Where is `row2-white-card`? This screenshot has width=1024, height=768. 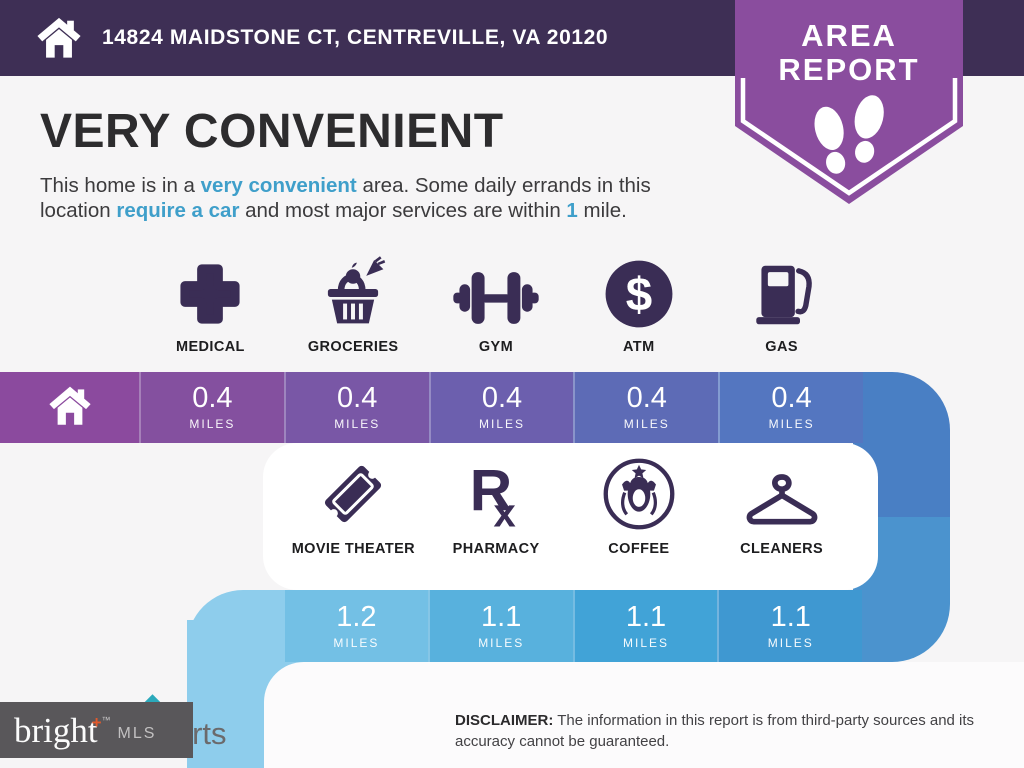
row2-white-card is located at coordinates (570, 516).